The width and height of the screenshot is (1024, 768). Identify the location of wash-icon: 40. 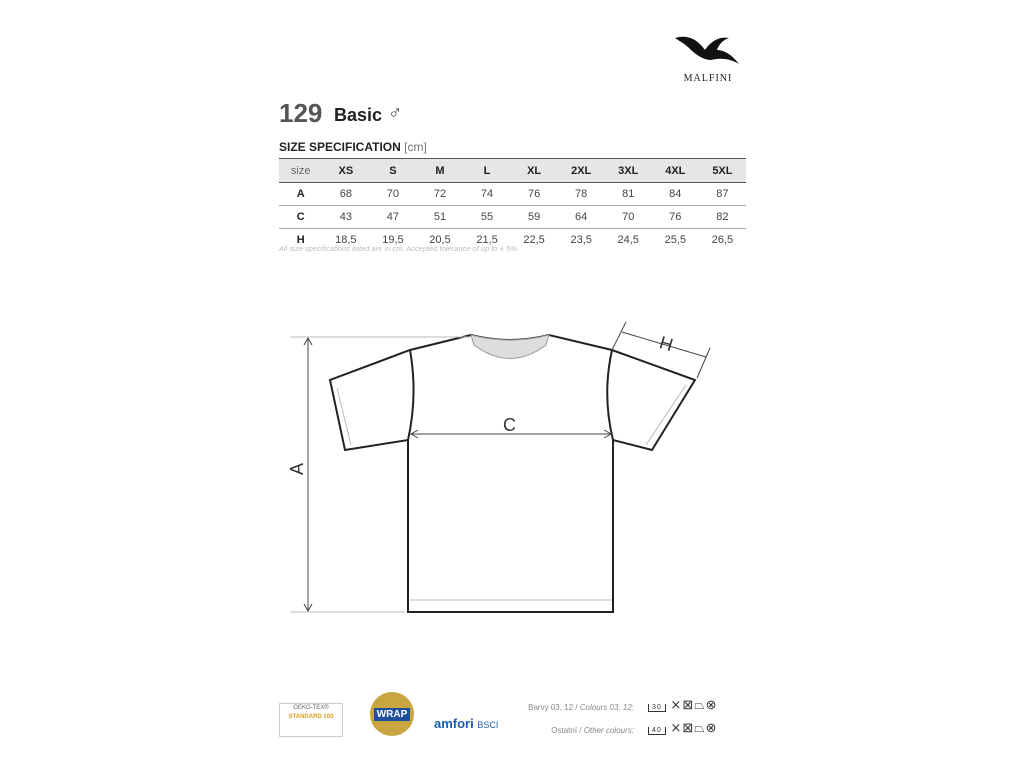
(657, 731).